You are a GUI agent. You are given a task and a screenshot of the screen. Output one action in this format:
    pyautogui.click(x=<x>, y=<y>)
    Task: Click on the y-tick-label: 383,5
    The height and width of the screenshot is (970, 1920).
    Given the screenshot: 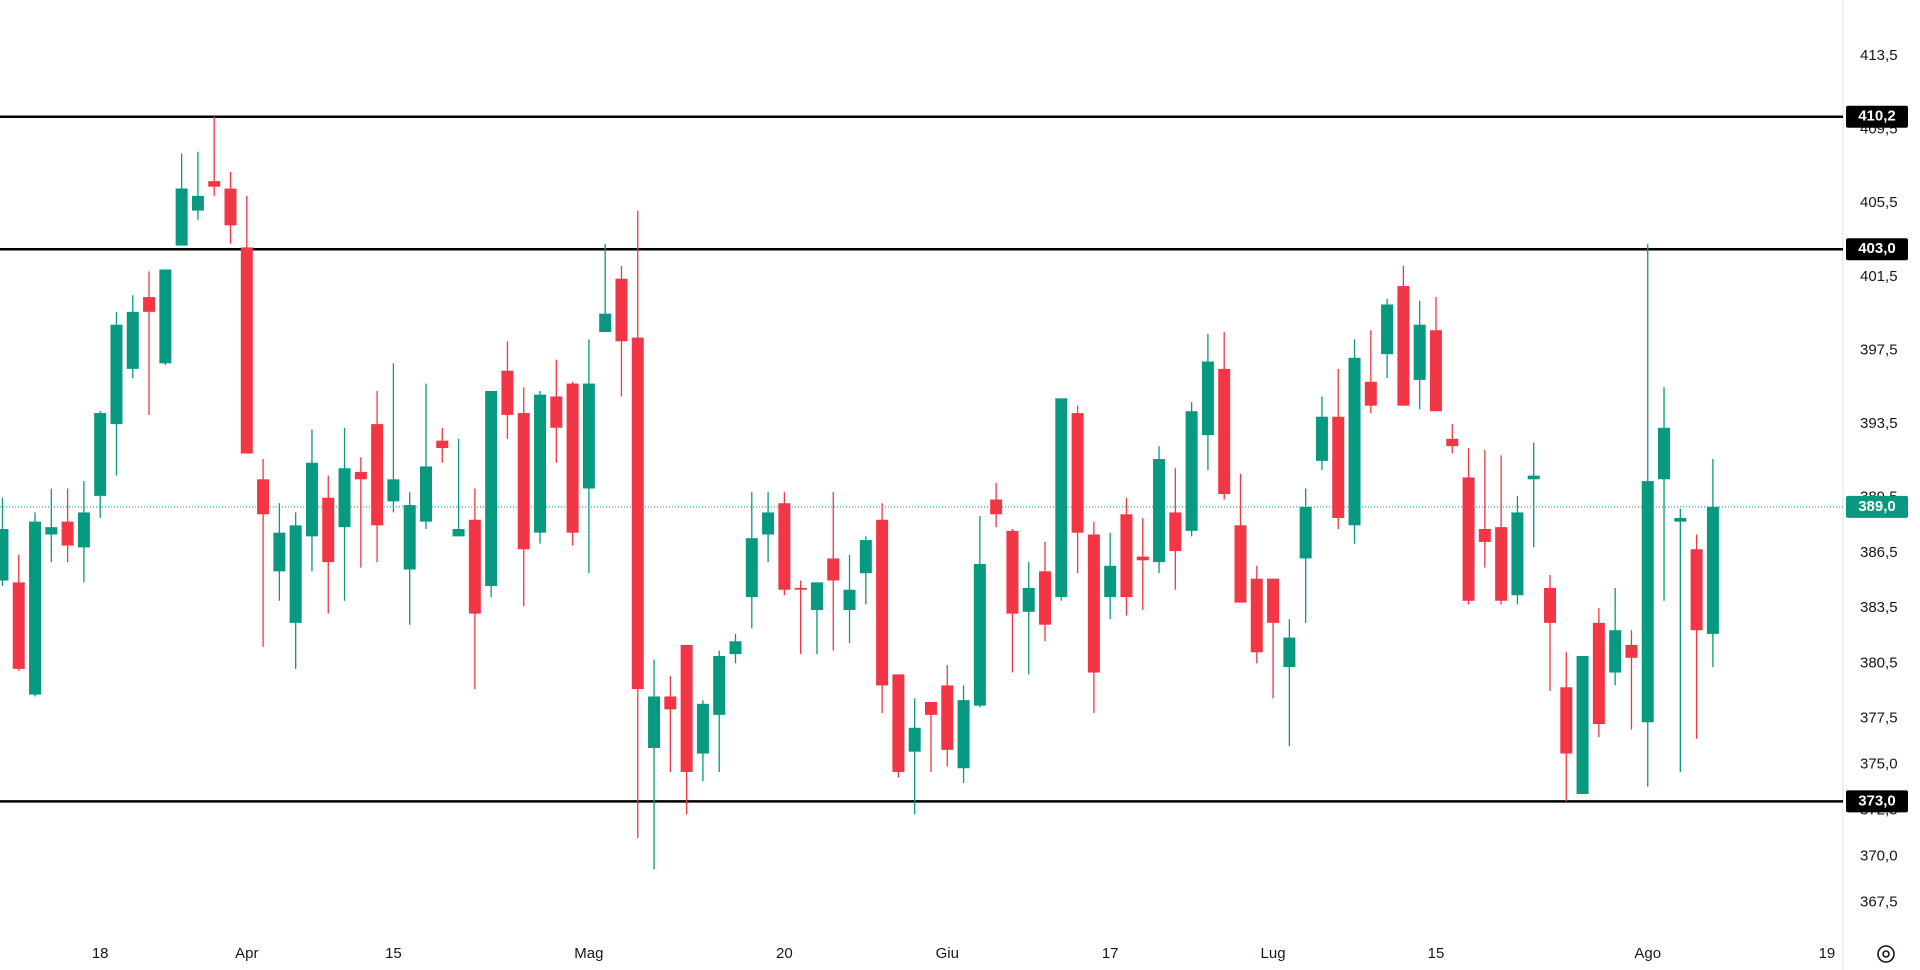 What is the action you would take?
    pyautogui.click(x=1879, y=607)
    